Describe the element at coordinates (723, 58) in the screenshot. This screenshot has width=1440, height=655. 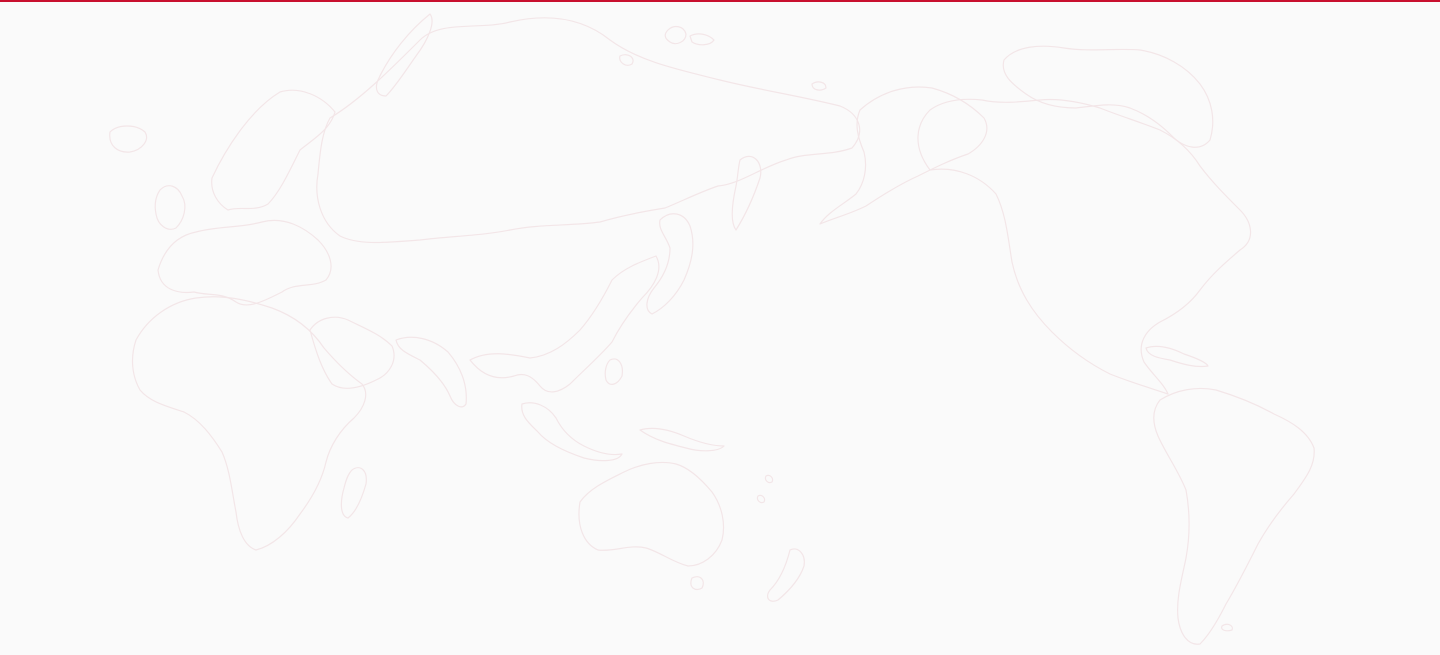
I see `arctic-islands-outline` at that location.